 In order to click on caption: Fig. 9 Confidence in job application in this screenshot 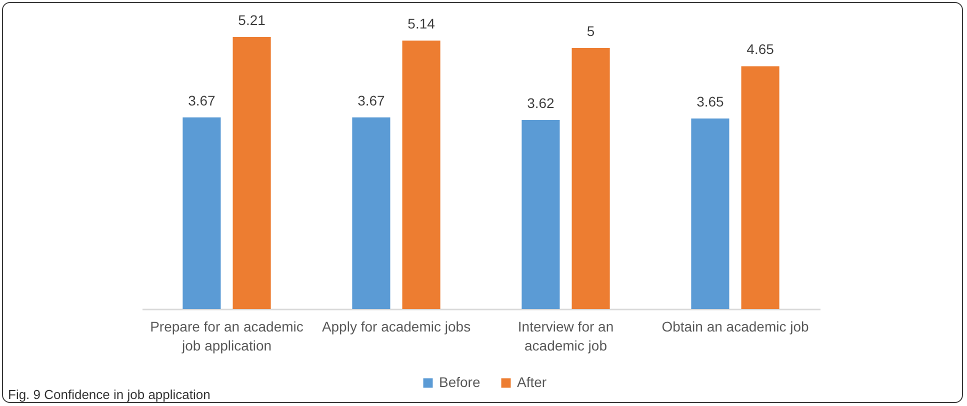, I will do `click(109, 394)`.